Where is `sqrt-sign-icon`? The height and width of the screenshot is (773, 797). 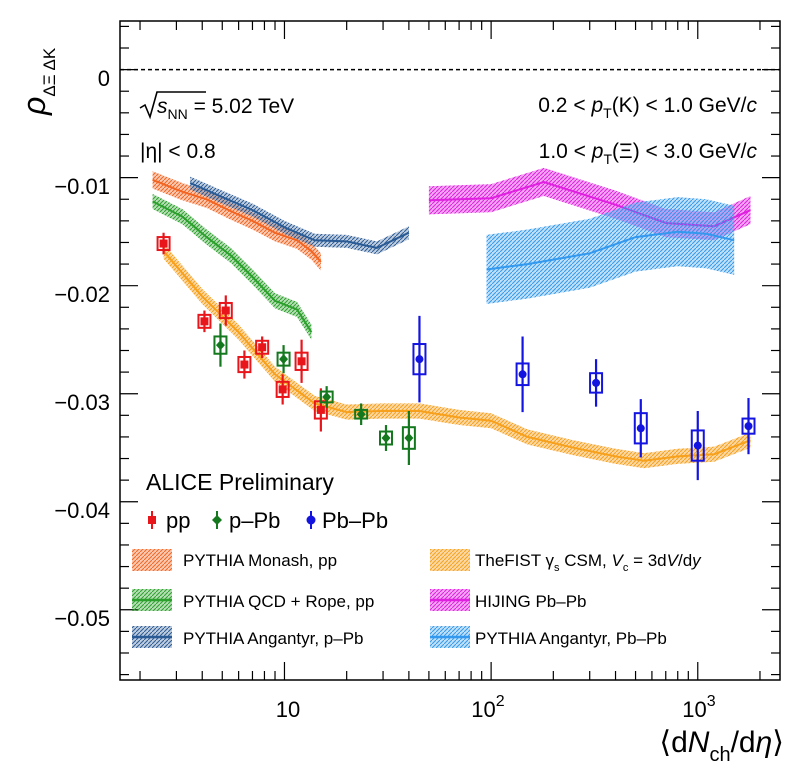
sqrt-sign-icon is located at coordinates (172, 105).